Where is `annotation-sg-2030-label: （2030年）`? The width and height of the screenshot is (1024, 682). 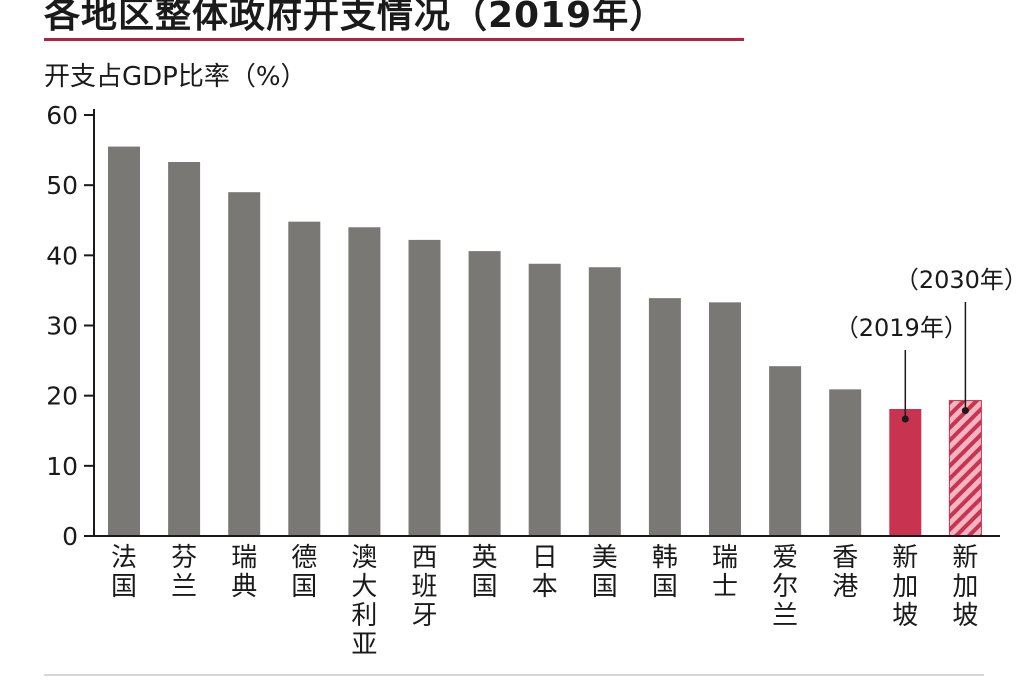 annotation-sg-2030-label: （2030年） is located at coordinates (959, 280).